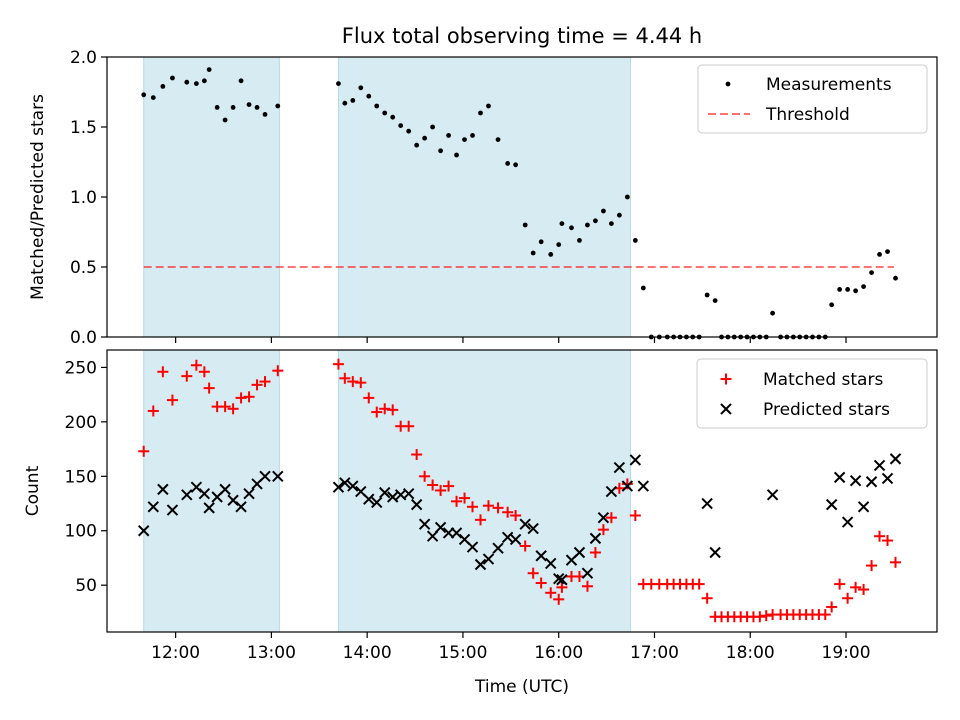 This screenshot has width=960, height=720. I want to click on y-tick-label: 2.0, so click(83, 58).